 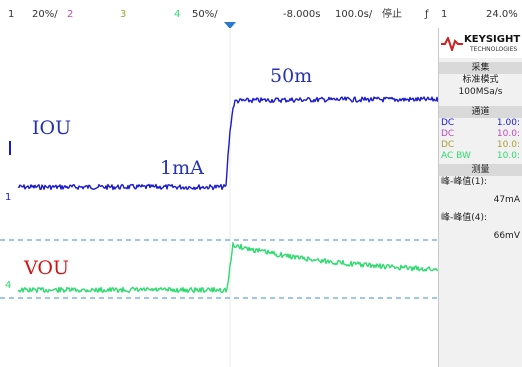 I want to click on measure-2-value: 66mV, so click(x=506, y=236).